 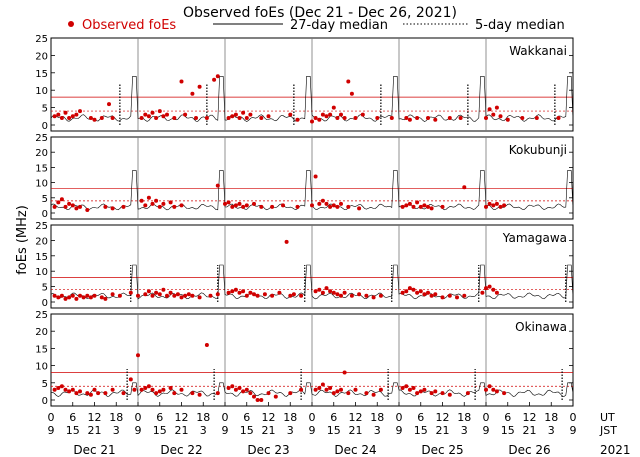 What do you see at coordinates (529, 450) in the screenshot?
I see `day-label: Dec 26` at bounding box center [529, 450].